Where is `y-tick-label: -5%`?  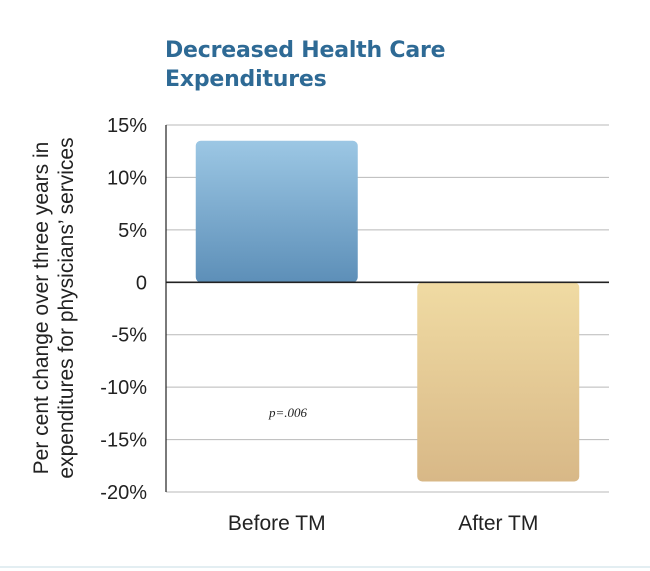
y-tick-label: -5% is located at coordinates (129, 336).